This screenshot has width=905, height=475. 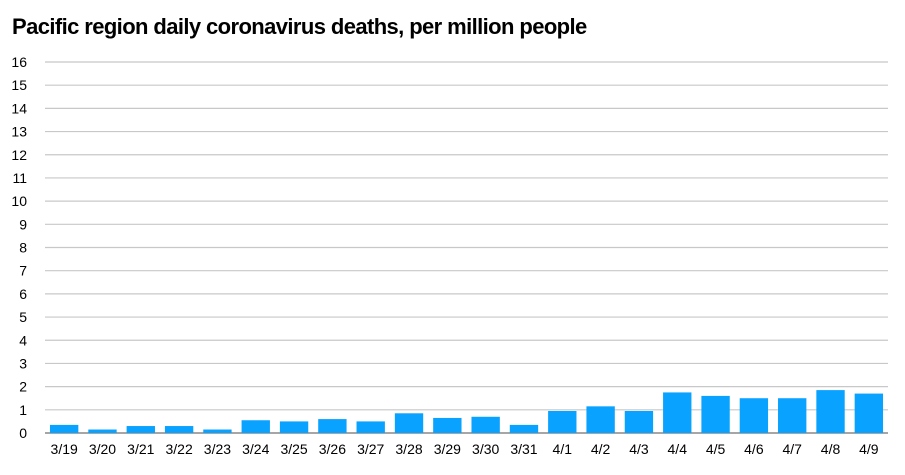 I want to click on x-tick-label: 3/25, so click(x=293, y=449).